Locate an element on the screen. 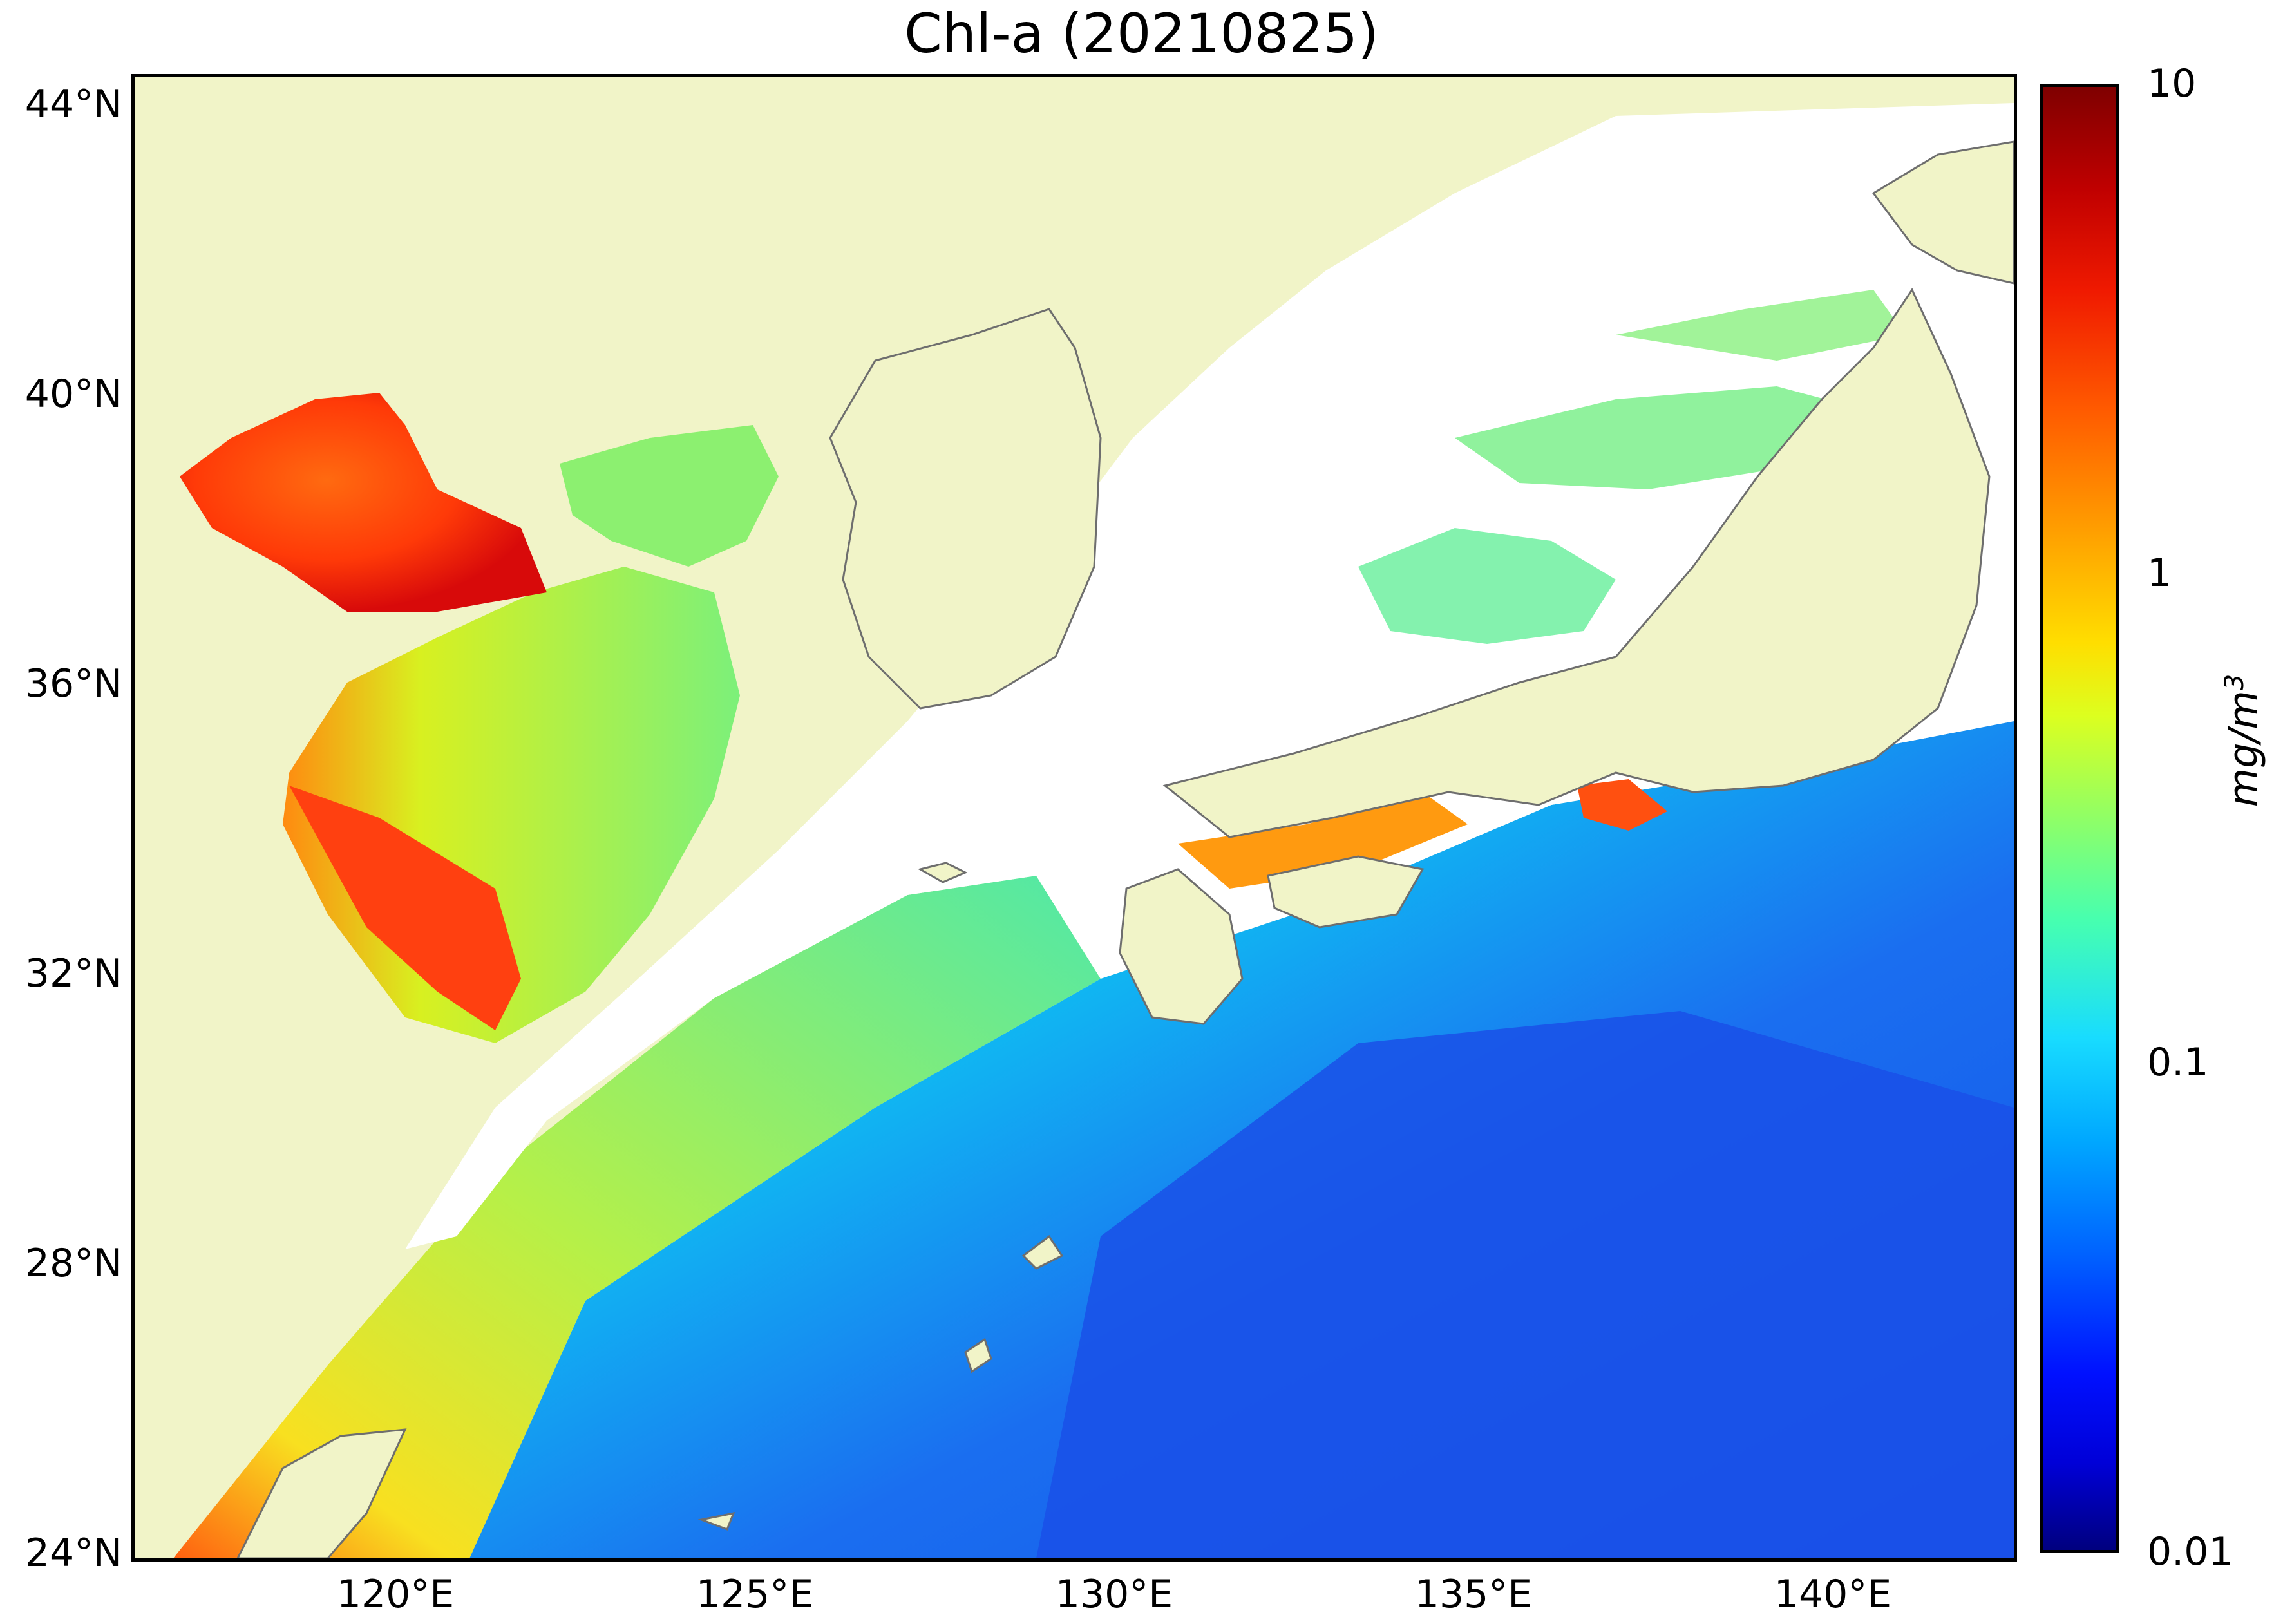 The height and width of the screenshot is (1624, 2283). lon-label-120e: 120°E is located at coordinates (395, 1595).